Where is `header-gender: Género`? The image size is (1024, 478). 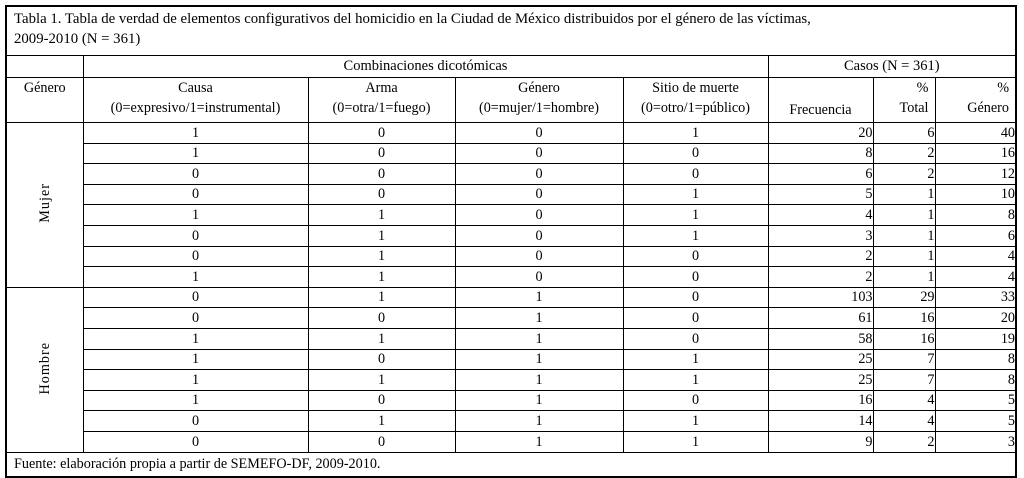 header-gender: Género is located at coordinates (44, 100).